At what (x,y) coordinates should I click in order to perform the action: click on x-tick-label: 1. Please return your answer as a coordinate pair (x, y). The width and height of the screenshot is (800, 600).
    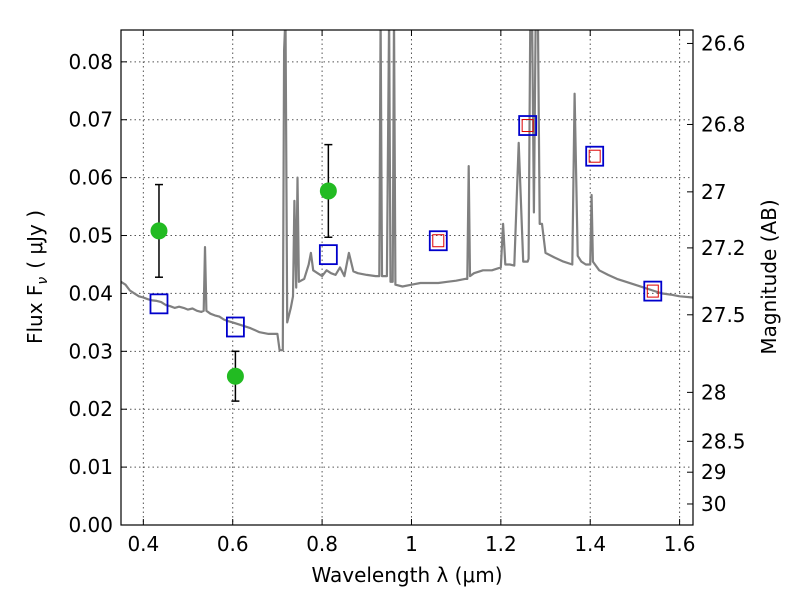
    Looking at the image, I should click on (411, 544).